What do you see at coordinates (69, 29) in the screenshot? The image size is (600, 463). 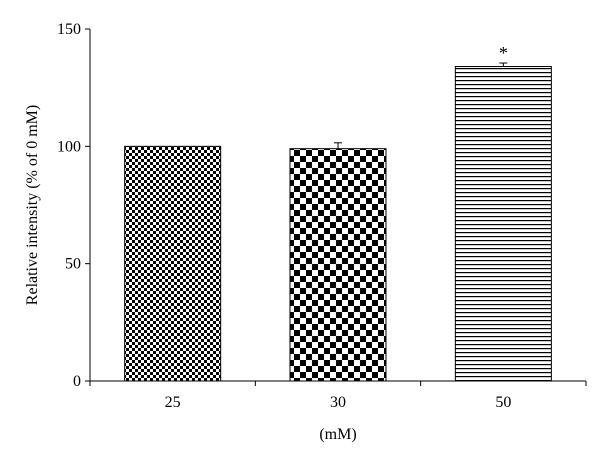 I see `y-tick-label: 150` at bounding box center [69, 29].